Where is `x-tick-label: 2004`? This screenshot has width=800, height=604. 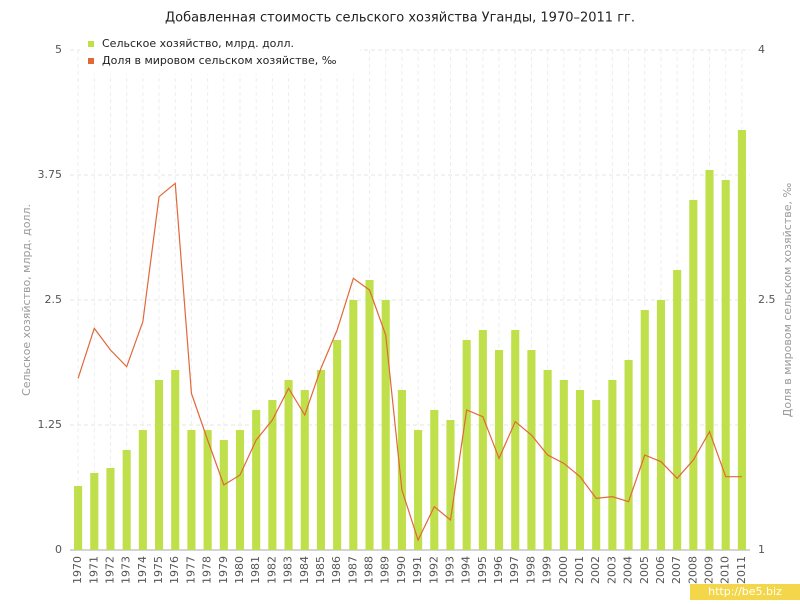
x-tick-label: 2004 is located at coordinates (628, 570).